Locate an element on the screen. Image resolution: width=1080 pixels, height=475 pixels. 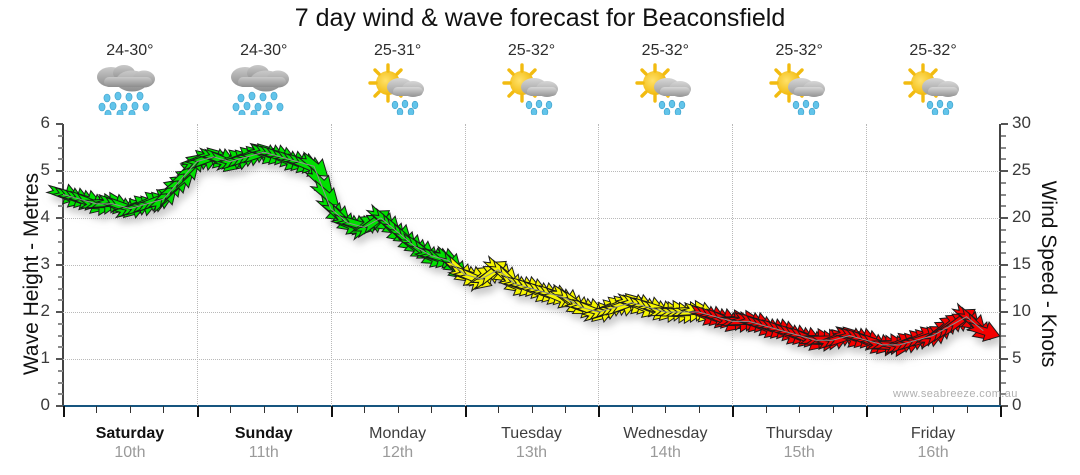
day-column-label: Tuesday 13th is located at coordinates (532, 443).